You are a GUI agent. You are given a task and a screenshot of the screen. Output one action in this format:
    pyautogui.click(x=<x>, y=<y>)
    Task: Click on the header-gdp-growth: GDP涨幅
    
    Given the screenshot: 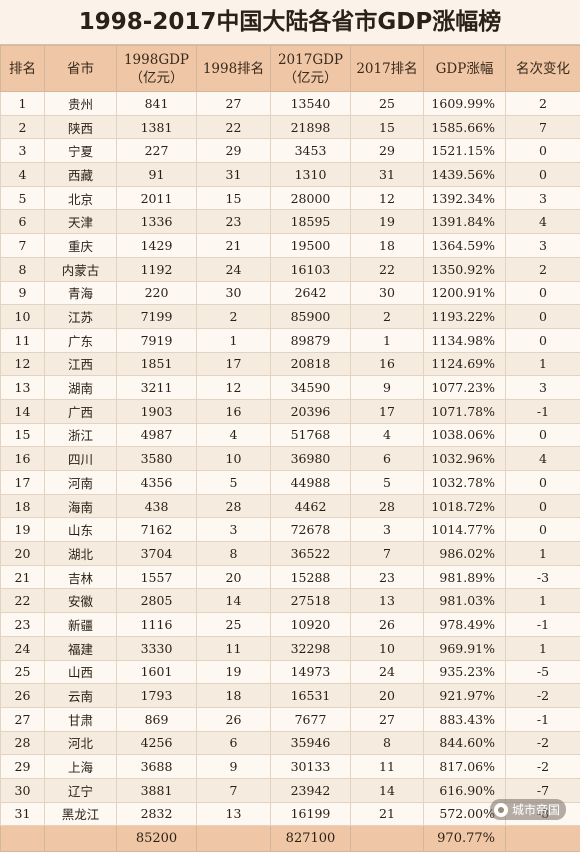 What is the action you would take?
    pyautogui.click(x=465, y=69)
    